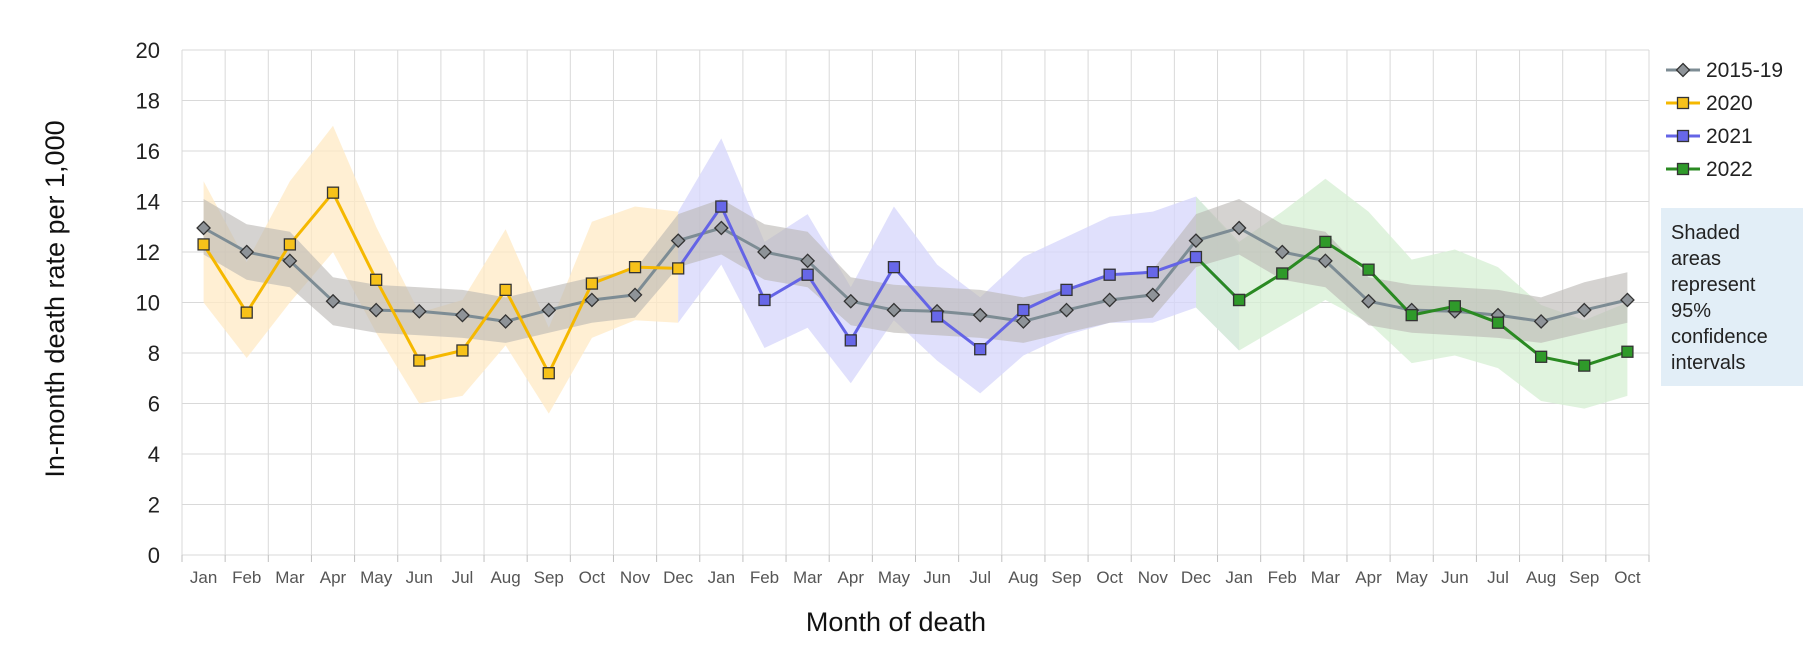 The height and width of the screenshot is (656, 1813). What do you see at coordinates (148, 101) in the screenshot?
I see `y-tick-label: 18` at bounding box center [148, 101].